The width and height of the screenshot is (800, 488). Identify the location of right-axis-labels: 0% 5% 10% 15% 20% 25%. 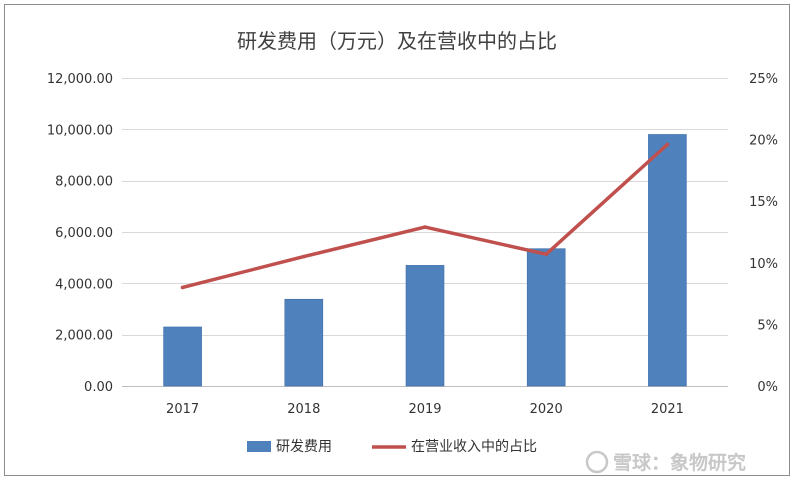
(763, 233).